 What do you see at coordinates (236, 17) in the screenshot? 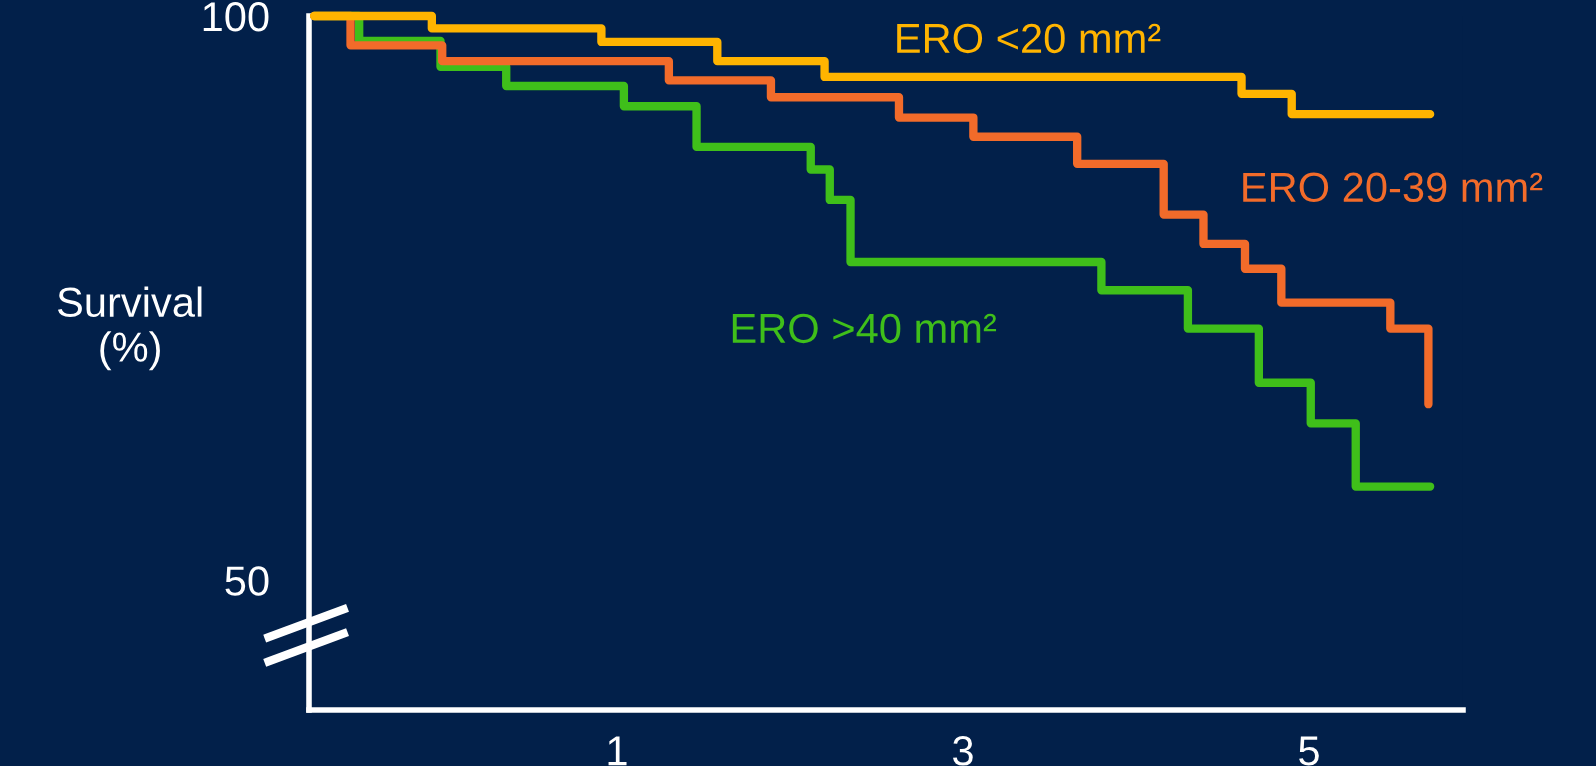
I see `y-tick-label: 100` at bounding box center [236, 17].